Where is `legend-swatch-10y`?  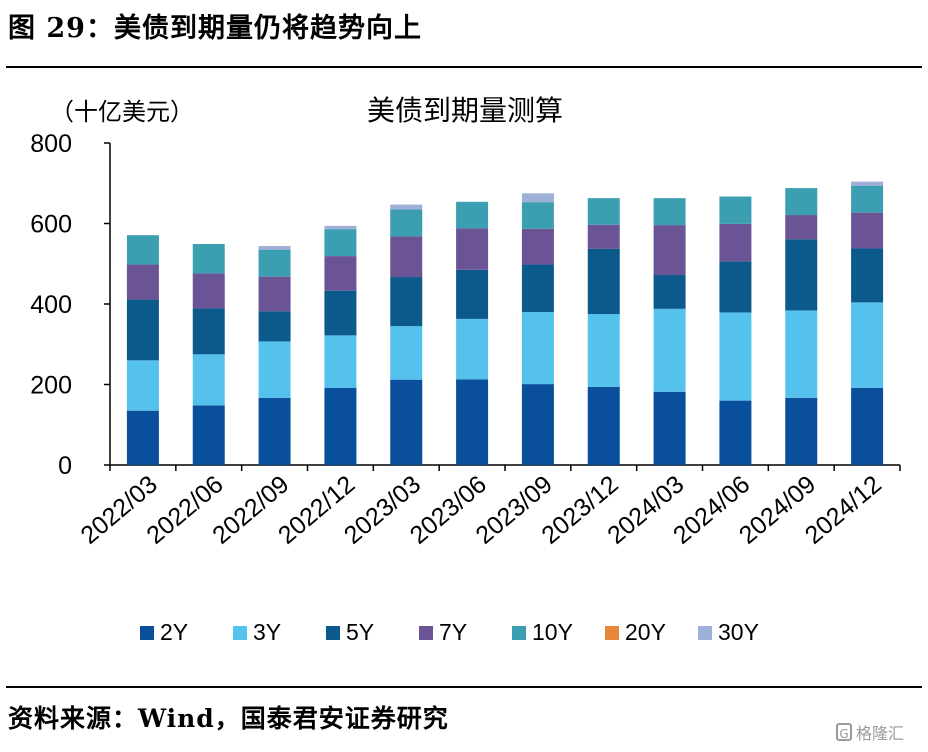
legend-swatch-10y is located at coordinates (519, 633).